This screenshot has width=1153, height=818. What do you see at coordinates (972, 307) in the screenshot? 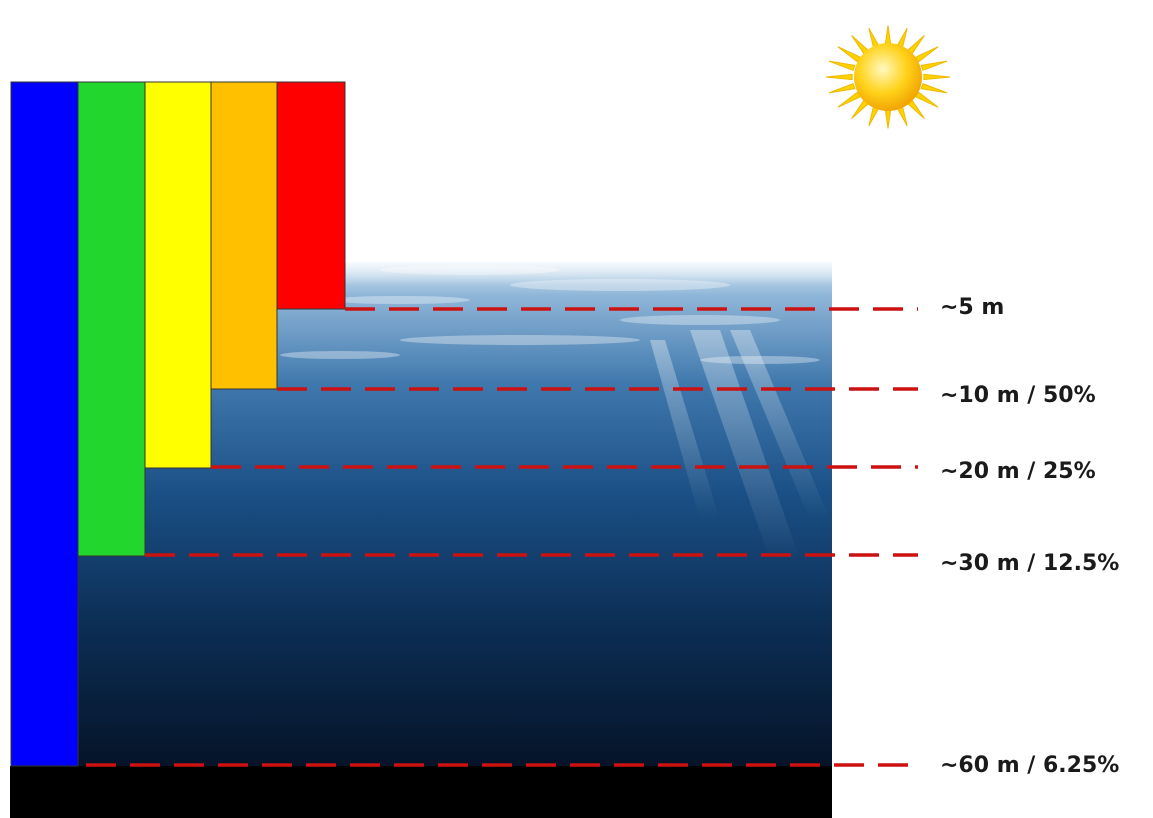
I see `depth-label-5m: ~5 m` at bounding box center [972, 307].